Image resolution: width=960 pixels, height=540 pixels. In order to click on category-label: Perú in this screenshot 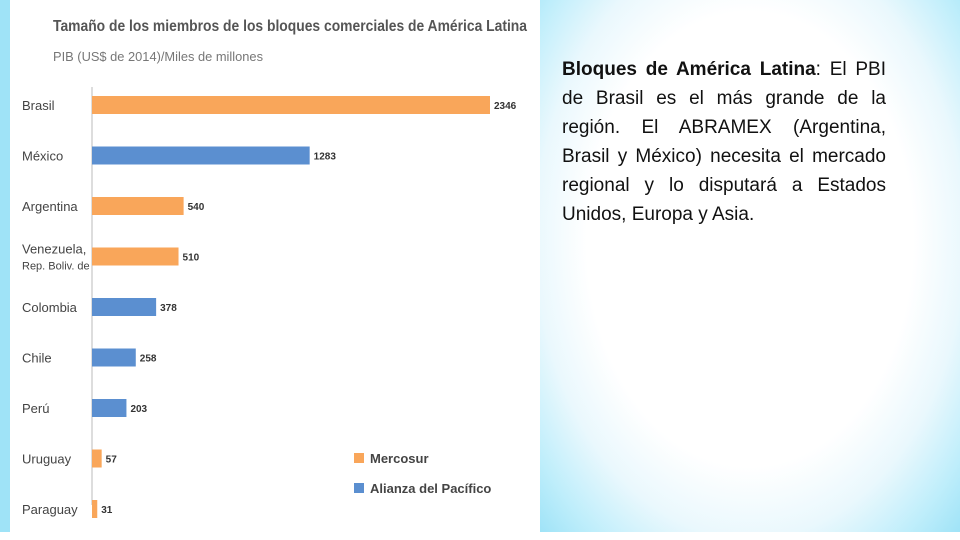, I will do `click(35, 408)`.